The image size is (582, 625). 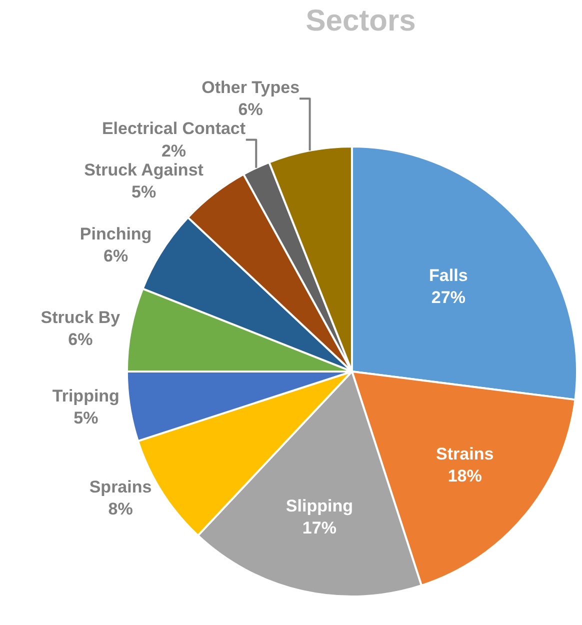 What do you see at coordinates (448, 298) in the screenshot?
I see `data-label: 27%` at bounding box center [448, 298].